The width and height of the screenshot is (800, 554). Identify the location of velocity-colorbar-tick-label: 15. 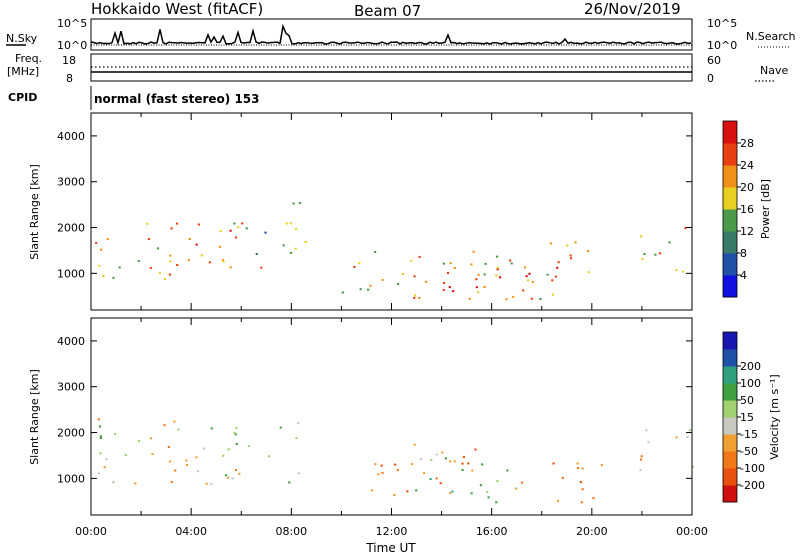
(747, 417).